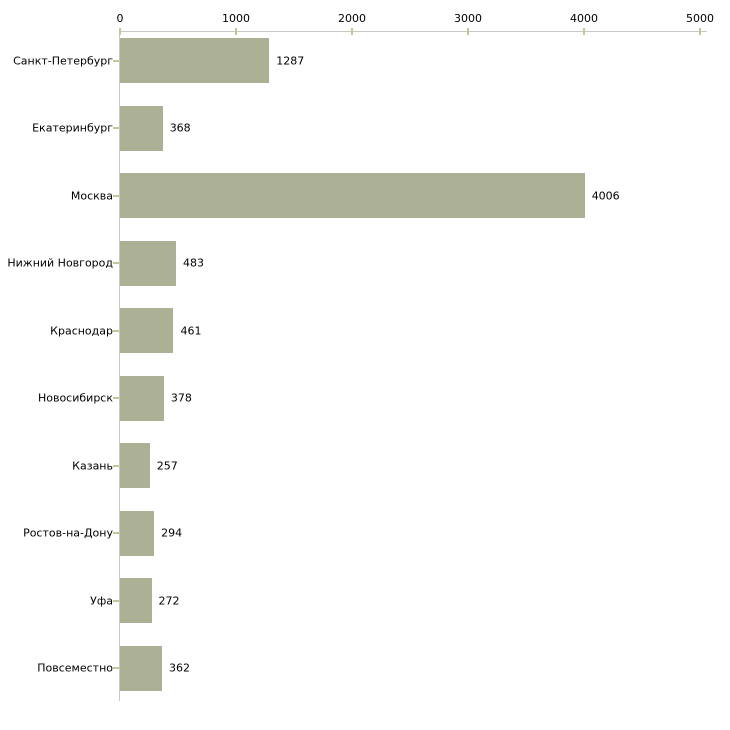 The image size is (730, 730). I want to click on category-label: Краснодар, so click(81, 330).